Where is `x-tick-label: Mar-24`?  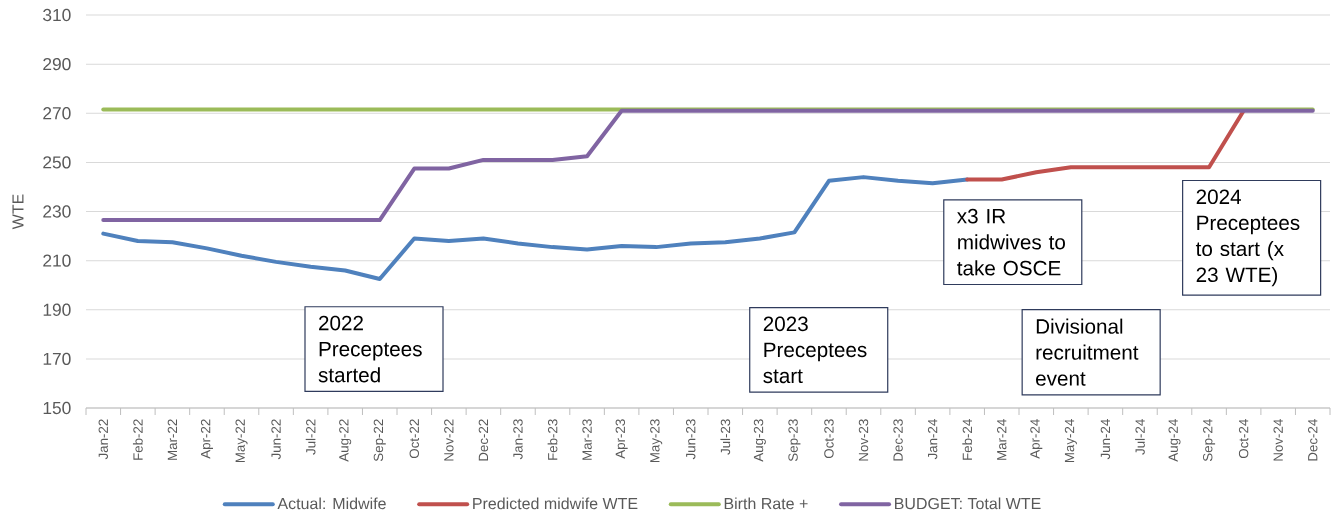
x-tick-label: Mar-24 is located at coordinates (1002, 439).